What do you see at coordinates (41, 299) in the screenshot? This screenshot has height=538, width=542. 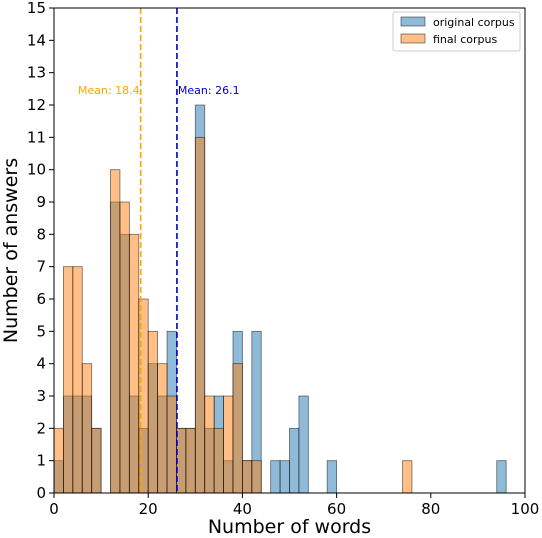 I see `y-tick-label: 6` at bounding box center [41, 299].